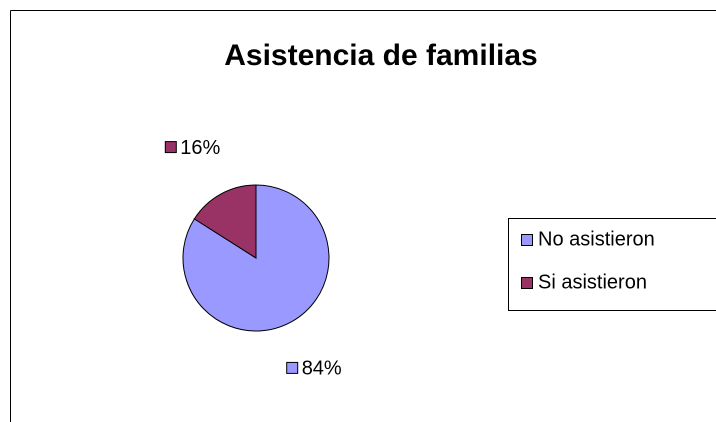  I want to click on pie-slice, so click(225, 221).